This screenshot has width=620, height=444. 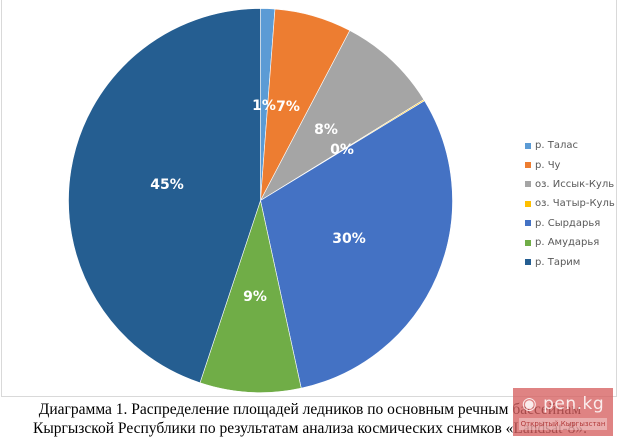 What do you see at coordinates (558, 262) in the screenshot?
I see `legend-label: р. Тарим` at bounding box center [558, 262].